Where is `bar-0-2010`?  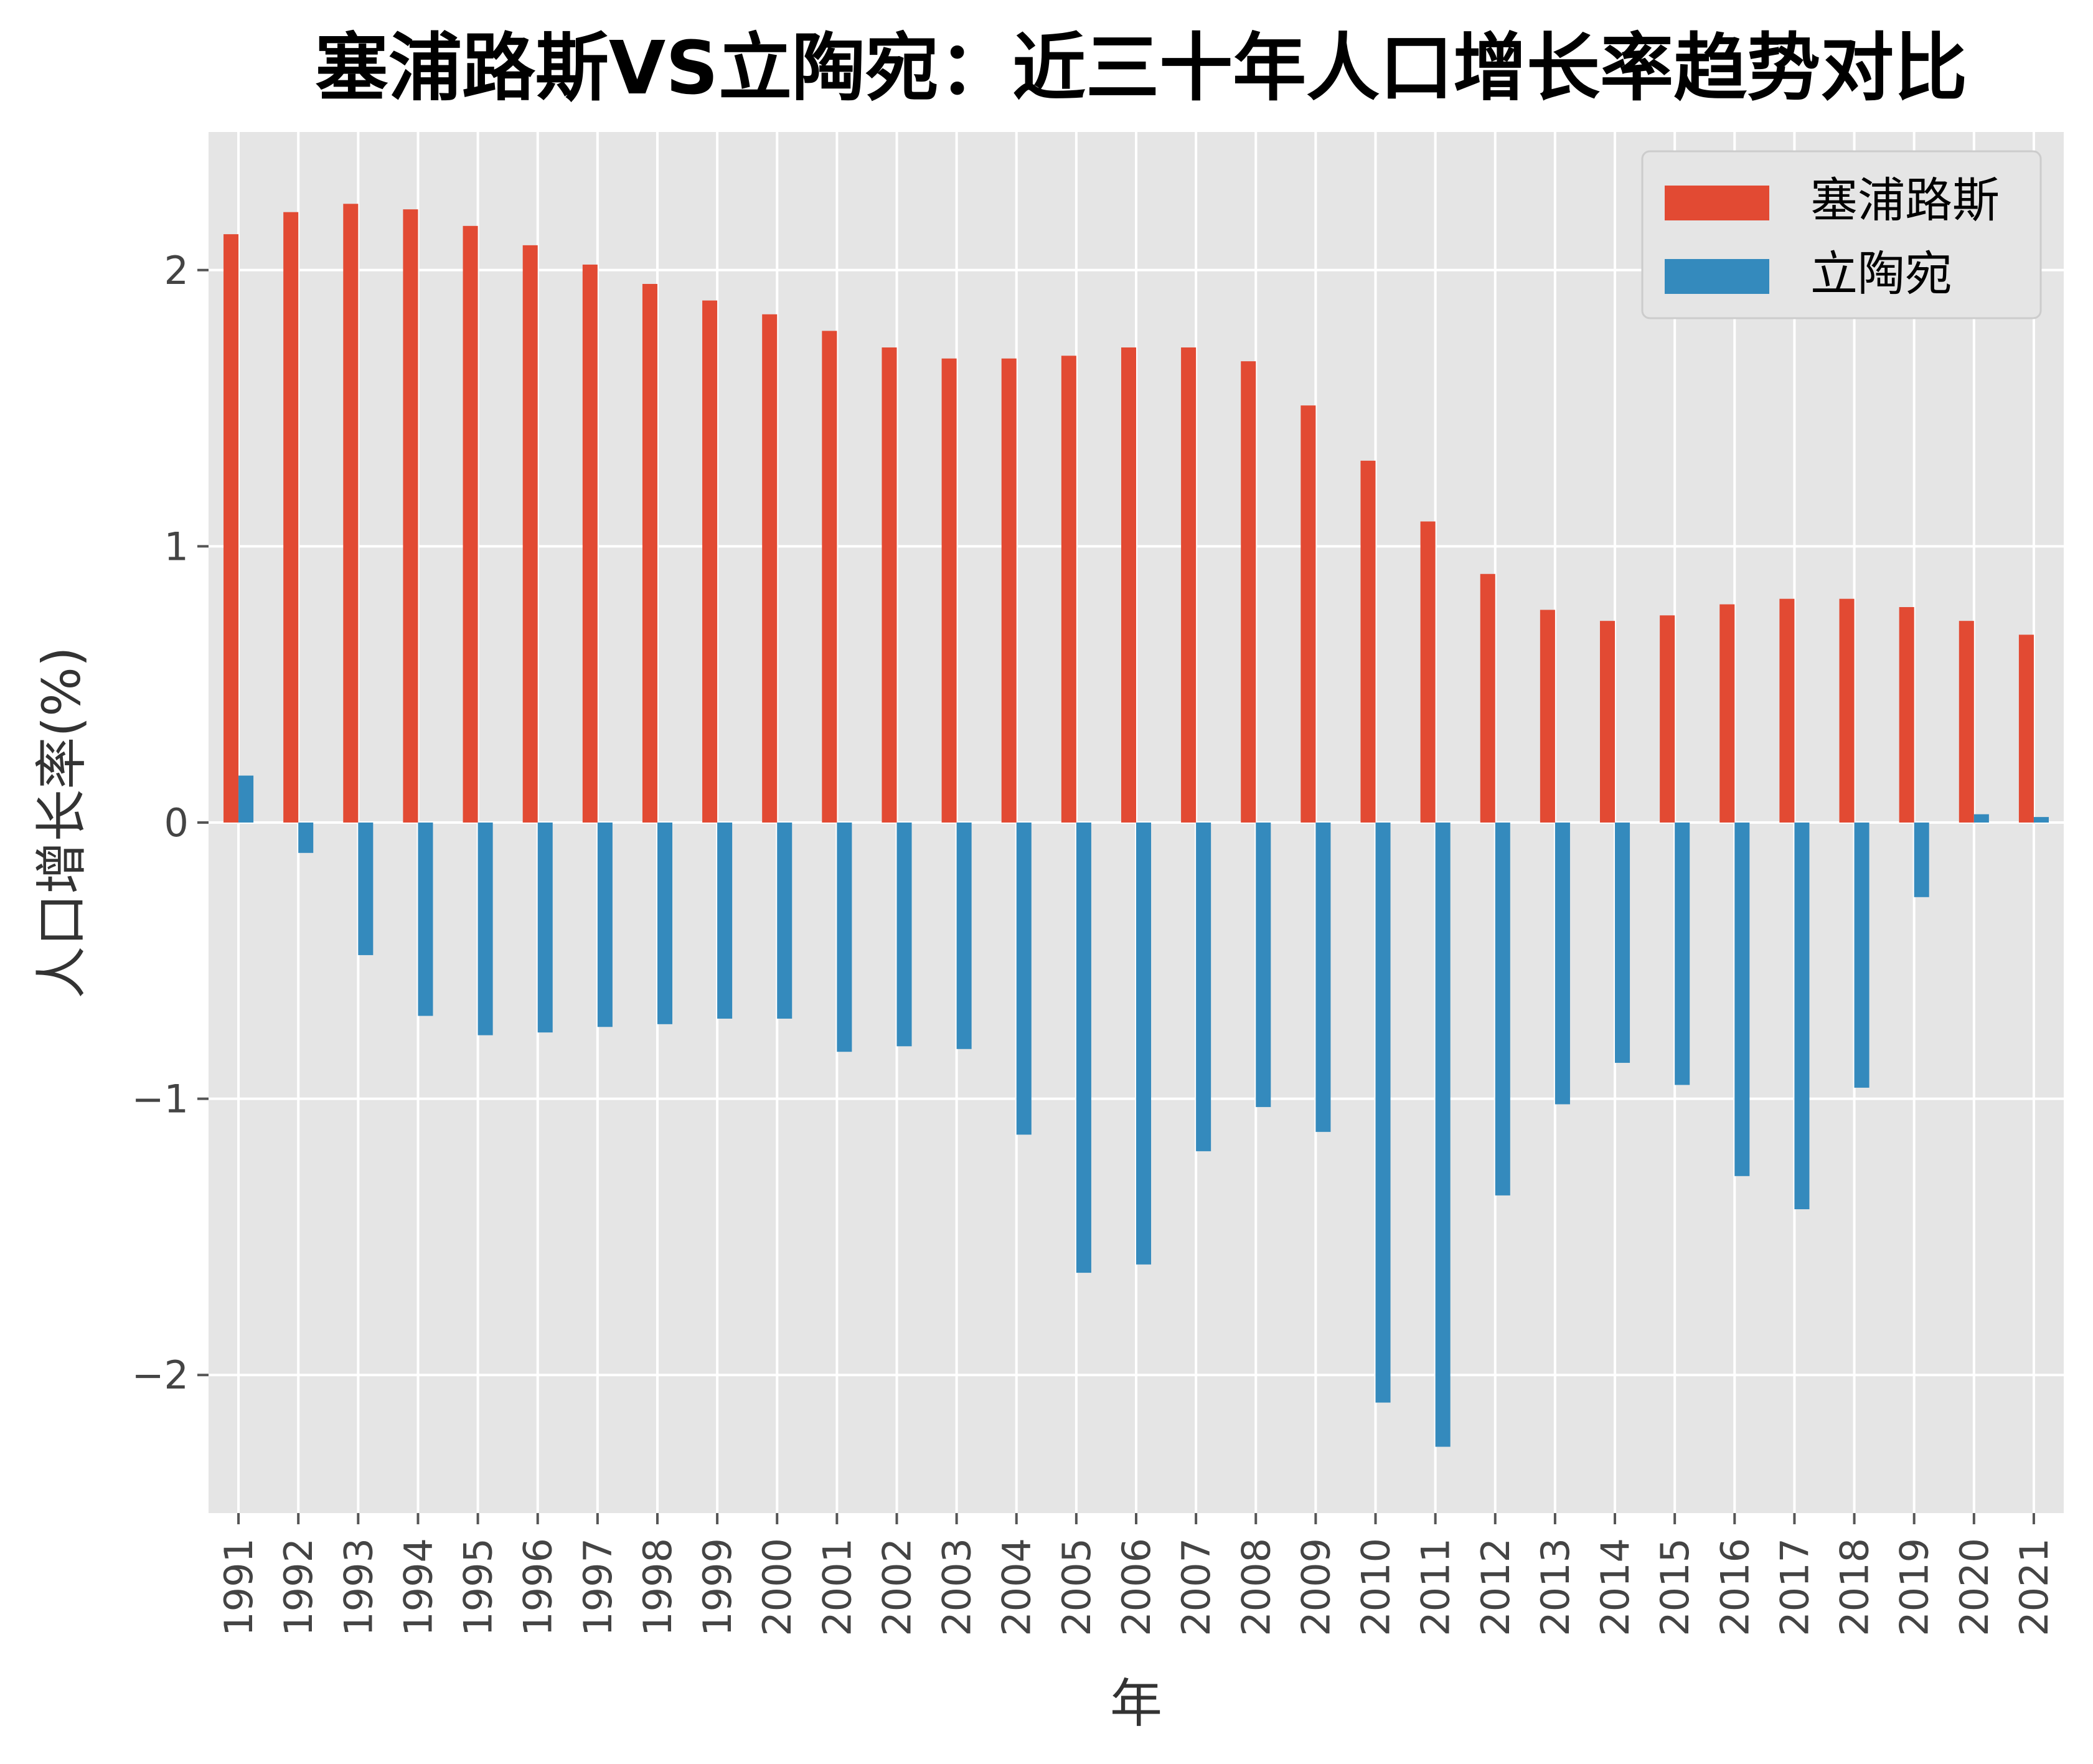 bar-0-2010 is located at coordinates (1368, 642).